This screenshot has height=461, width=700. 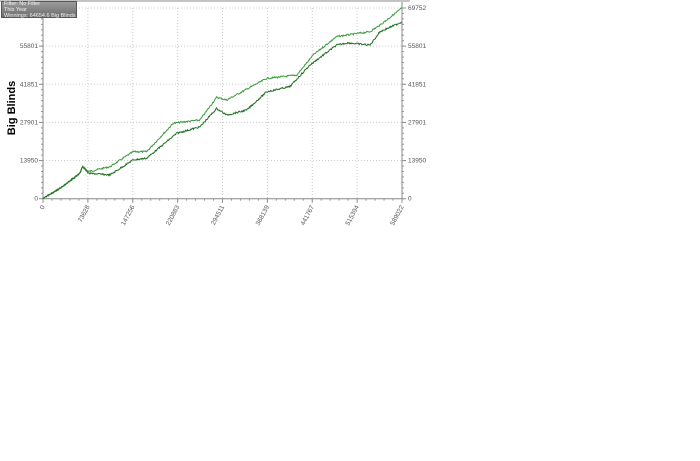 I want to click on legend-filter: Filter: No Filter, so click(x=22, y=4).